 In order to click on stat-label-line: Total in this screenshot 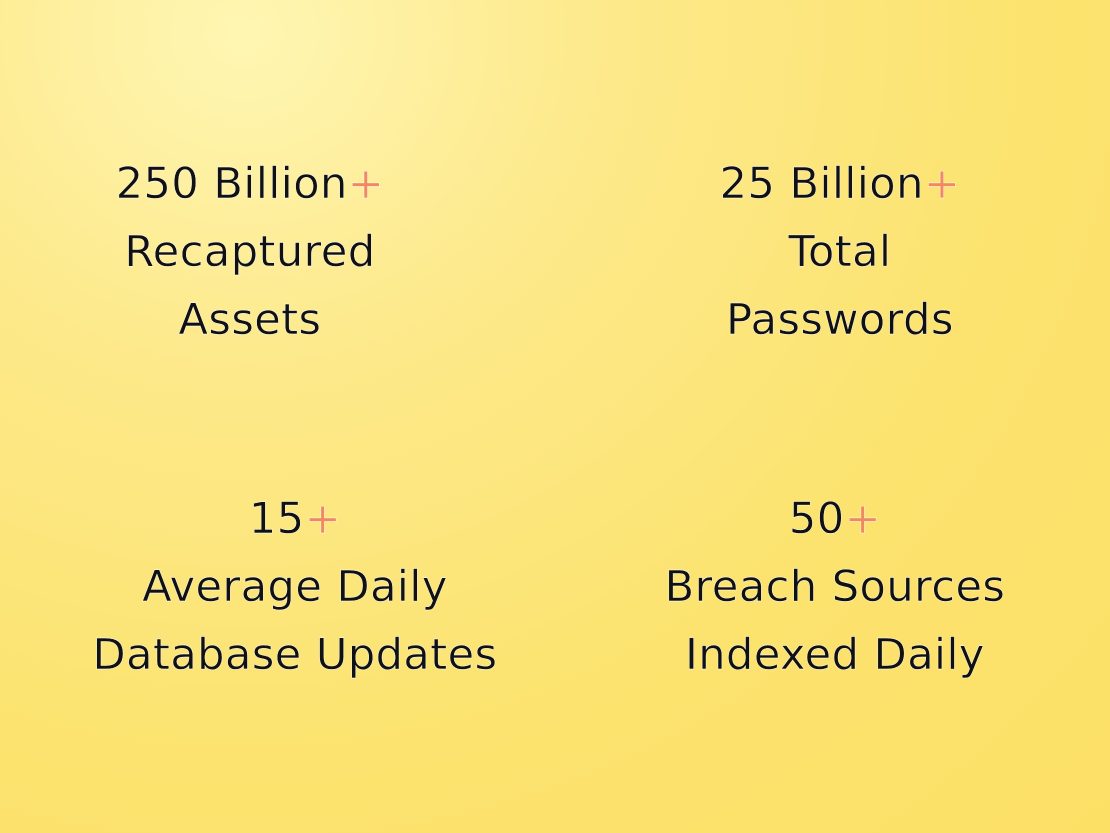, I will do `click(840, 252)`.